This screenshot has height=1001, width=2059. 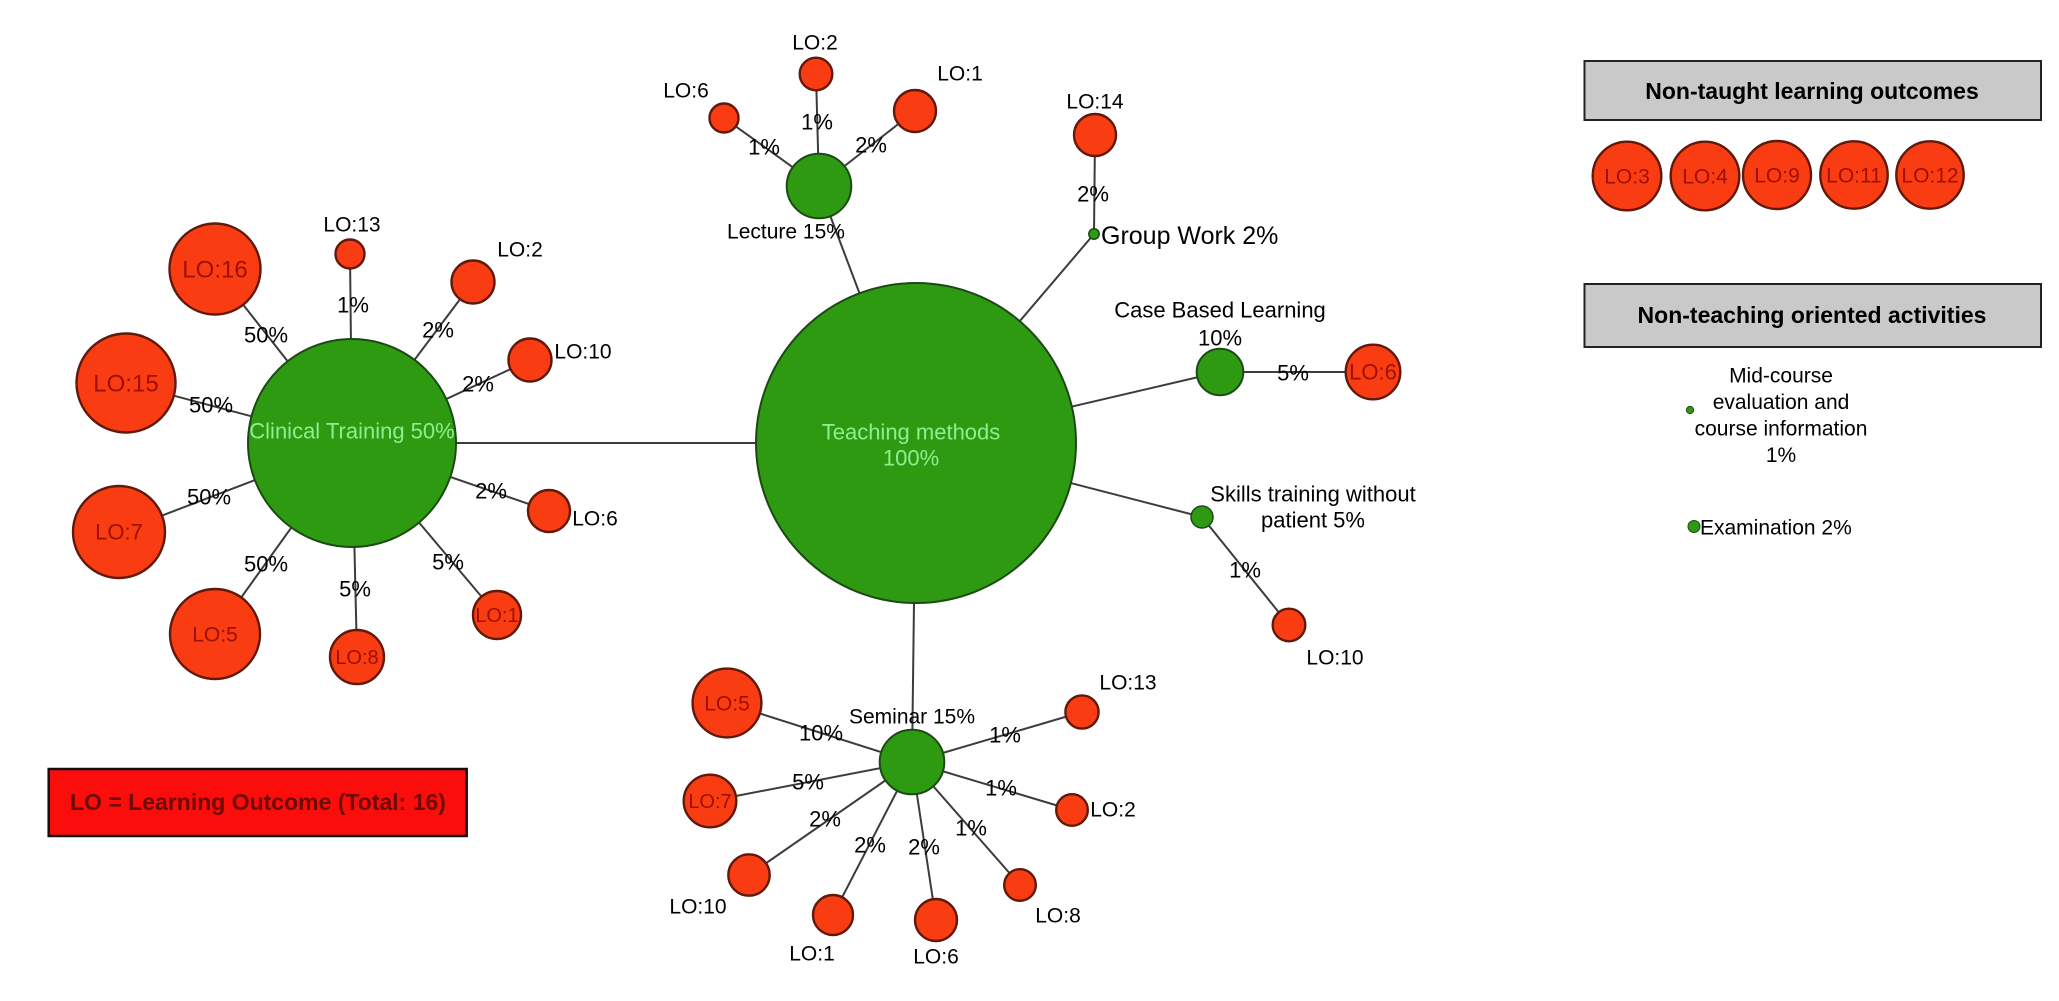 What do you see at coordinates (1854, 175) in the screenshot?
I see `svg-text: LO:11` at bounding box center [1854, 175].